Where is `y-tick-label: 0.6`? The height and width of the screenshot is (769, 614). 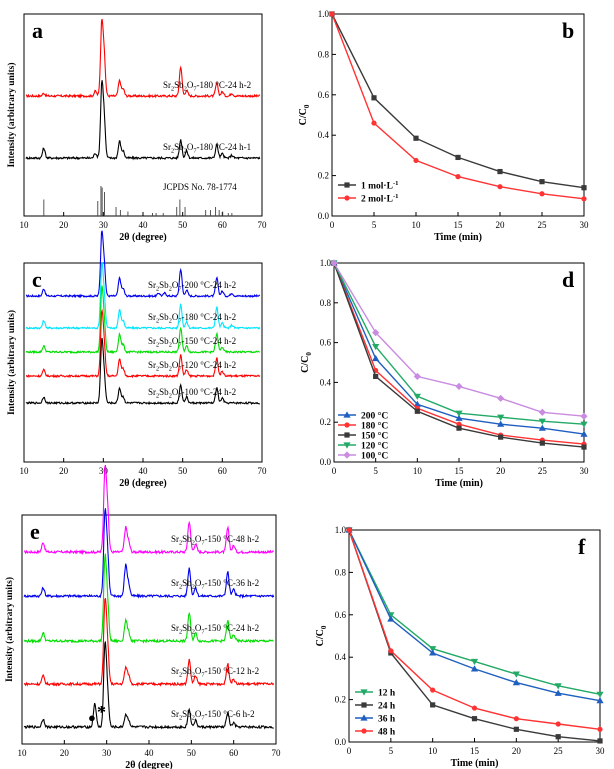 y-tick-label: 0.6 is located at coordinates (326, 343).